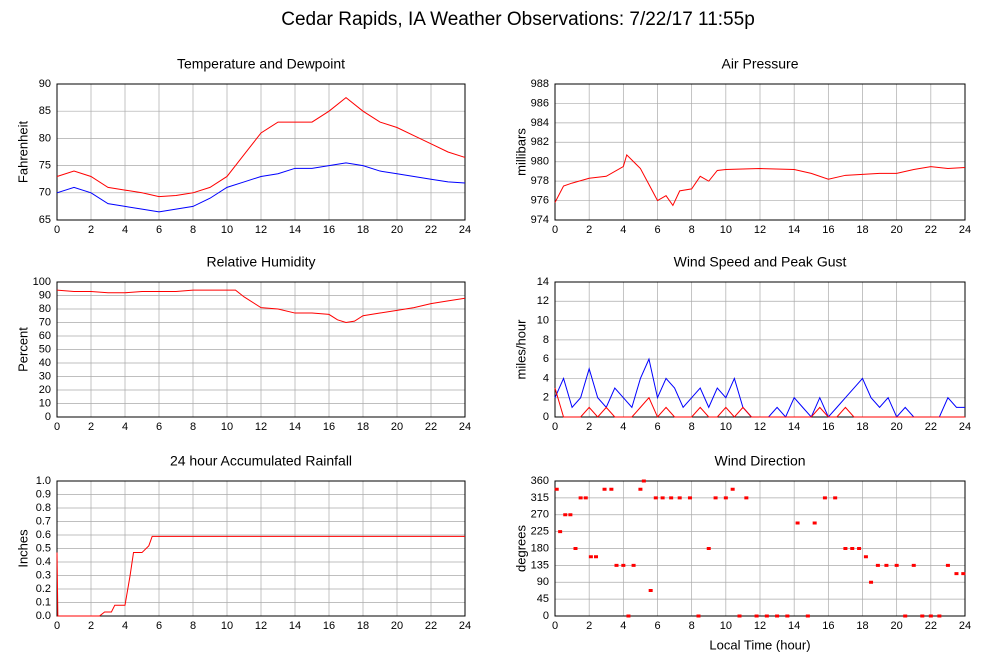 The width and height of the screenshot is (1000, 660). Describe the element at coordinates (546, 616) in the screenshot. I see `y-tick-label: 0` at that location.